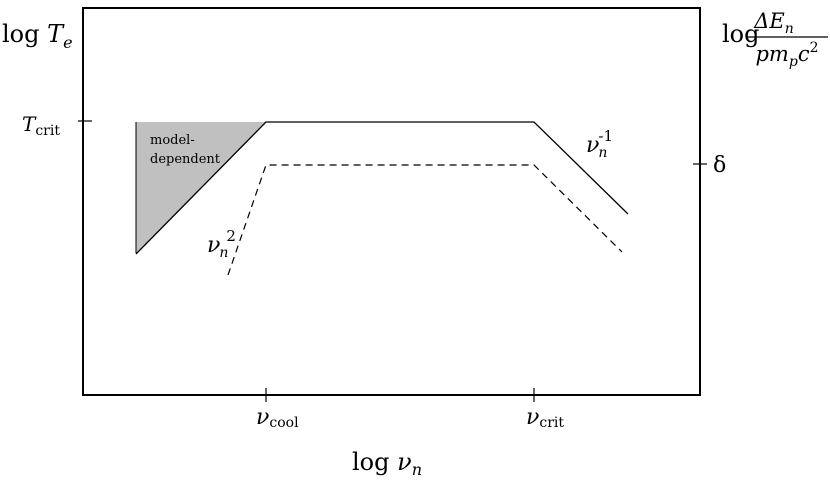 The image size is (830, 485). Describe the element at coordinates (425, 220) in the screenshot. I see `dashed-curve` at that location.